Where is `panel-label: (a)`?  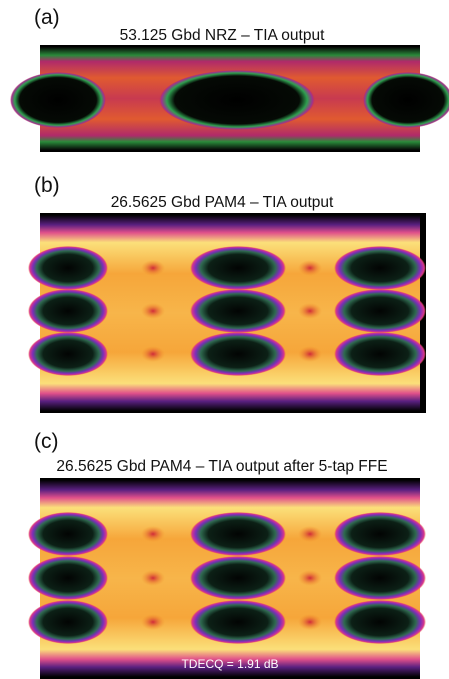
panel-label: (a) is located at coordinates (47, 17).